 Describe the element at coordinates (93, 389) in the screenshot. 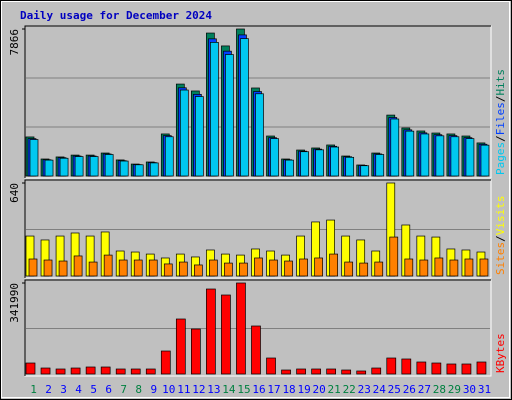

I see `x-tick-label: 5` at that location.